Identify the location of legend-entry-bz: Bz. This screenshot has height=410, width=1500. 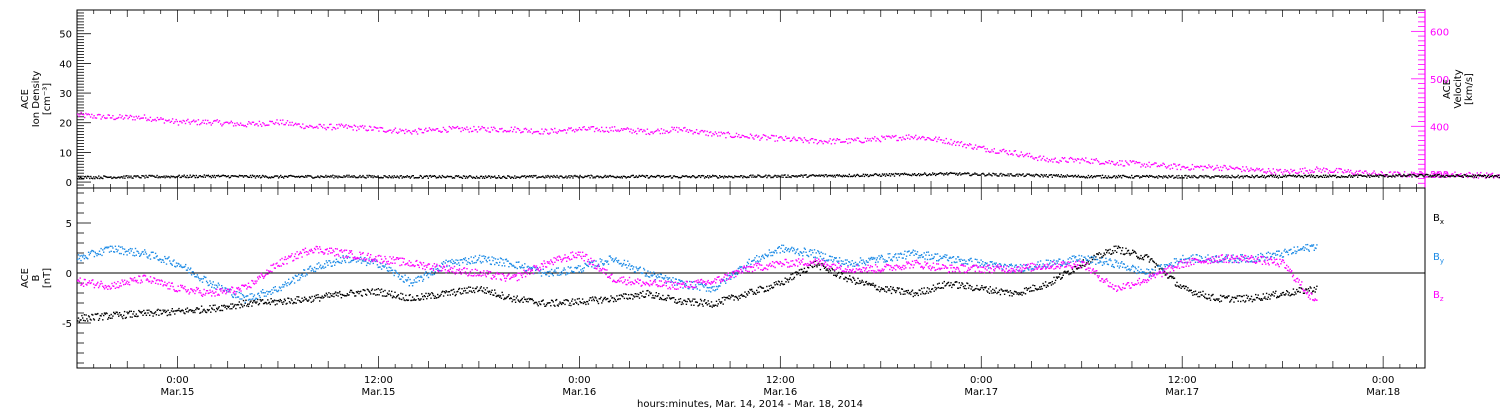
(1438, 296).